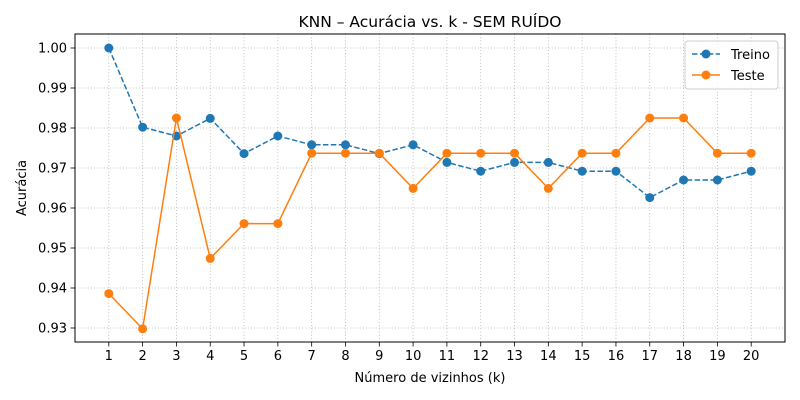 This screenshot has width=800, height=400. Describe the element at coordinates (514, 356) in the screenshot. I see `x-tick-label: 13` at that location.